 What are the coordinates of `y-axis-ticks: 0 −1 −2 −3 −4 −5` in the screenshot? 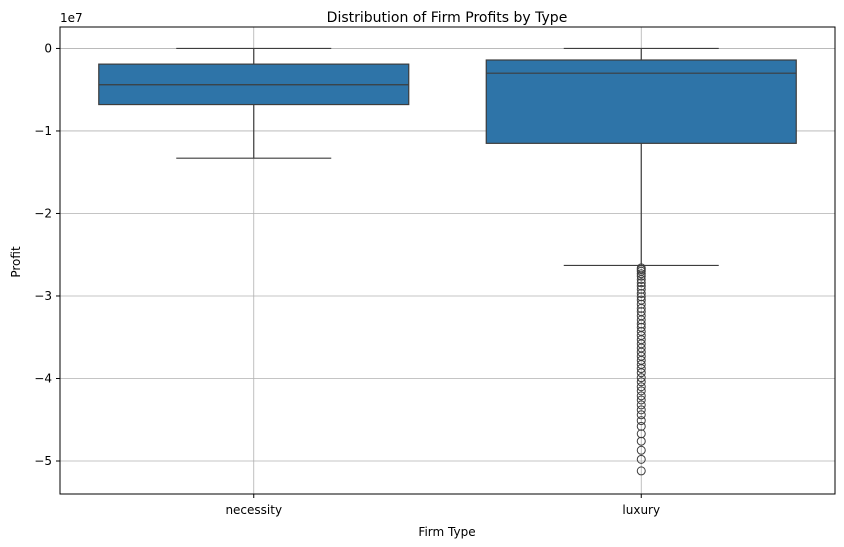 It's located at (47, 254).